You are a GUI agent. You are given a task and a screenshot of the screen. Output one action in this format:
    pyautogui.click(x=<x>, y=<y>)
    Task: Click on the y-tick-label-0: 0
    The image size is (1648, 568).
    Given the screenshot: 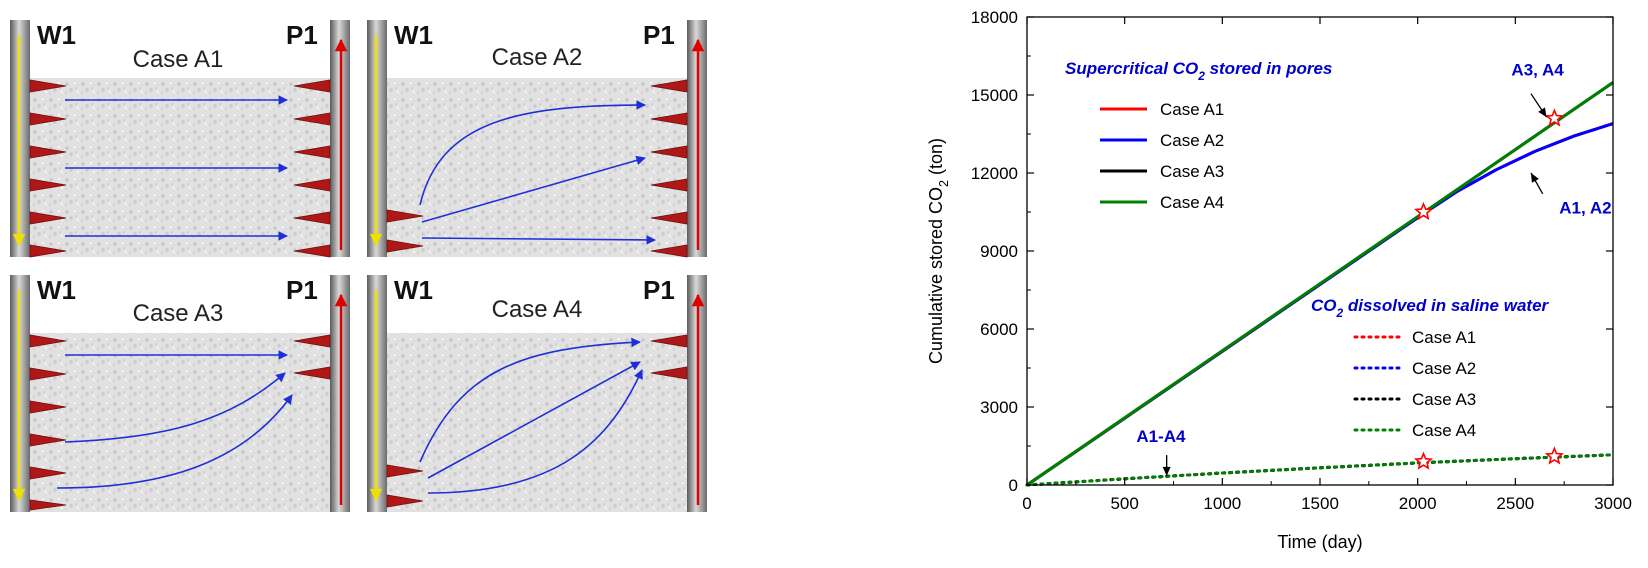 What is the action you would take?
    pyautogui.click(x=1013, y=485)
    